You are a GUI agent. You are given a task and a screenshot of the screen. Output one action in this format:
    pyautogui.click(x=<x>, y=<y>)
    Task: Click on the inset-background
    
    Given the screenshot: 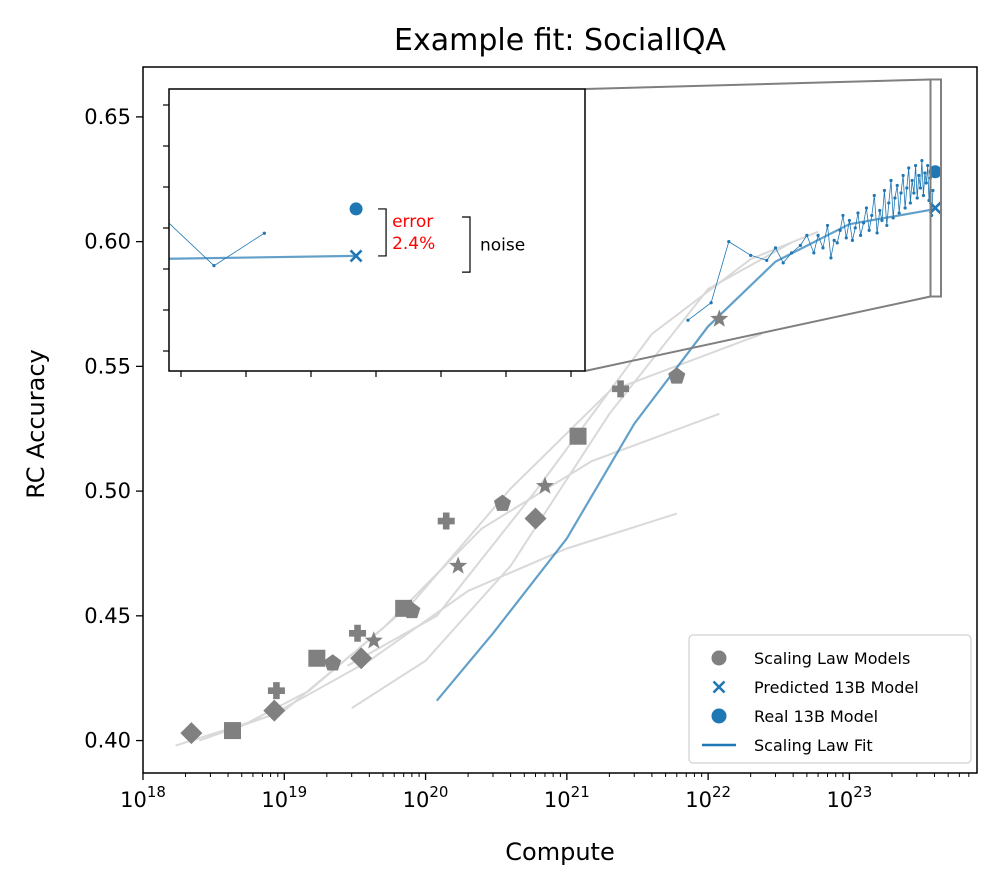 What is the action you would take?
    pyautogui.click(x=377, y=230)
    